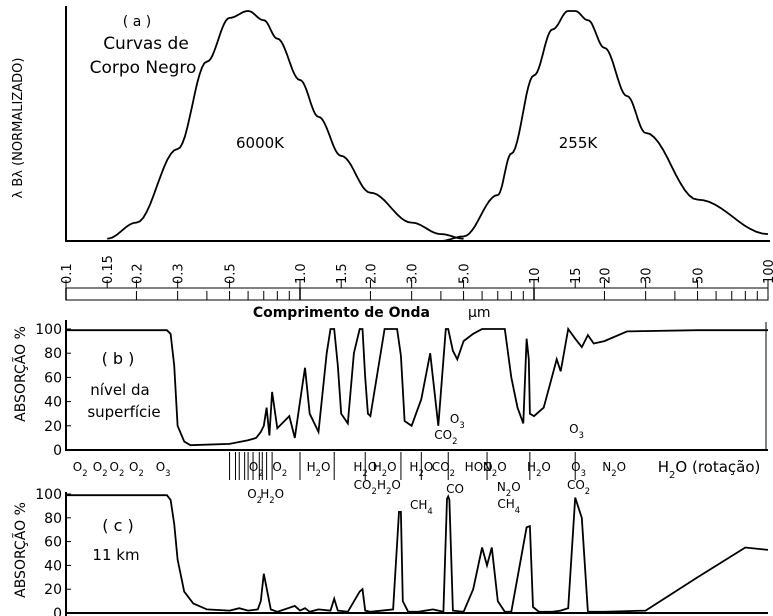  Describe the element at coordinates (455, 489) in the screenshot. I see `molecule-label: CO` at that location.